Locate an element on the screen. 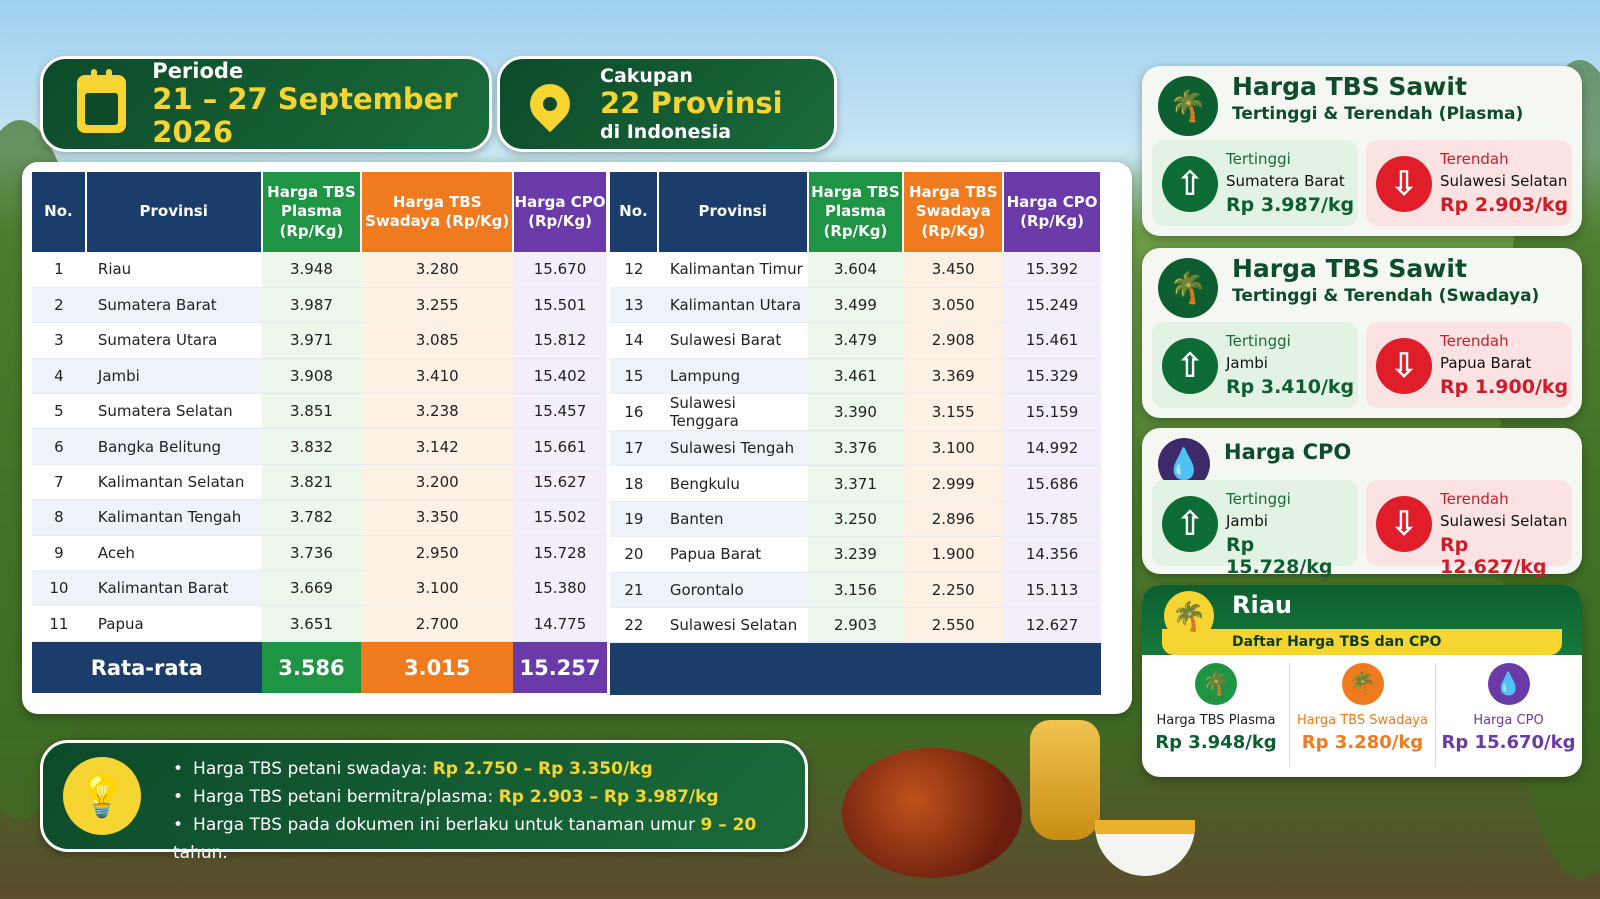  note-text: Harga TBS petani bermitra/plasma: is located at coordinates (346, 797).